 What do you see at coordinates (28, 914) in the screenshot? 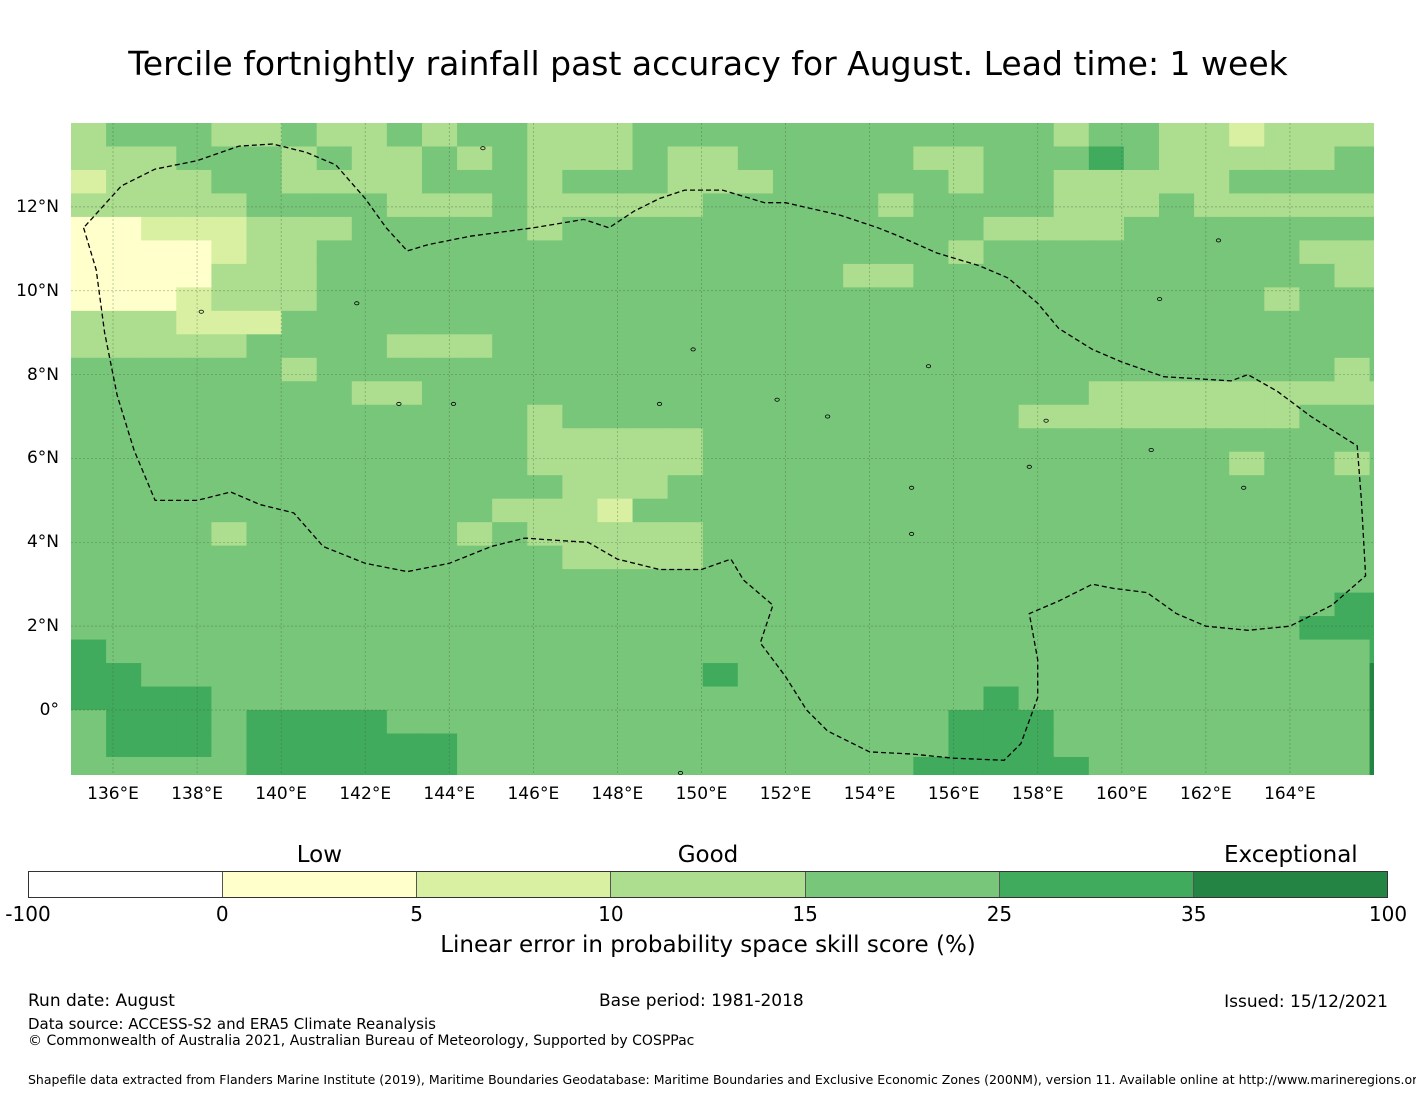
I see `colorbar-tick-label: -100` at bounding box center [28, 914].